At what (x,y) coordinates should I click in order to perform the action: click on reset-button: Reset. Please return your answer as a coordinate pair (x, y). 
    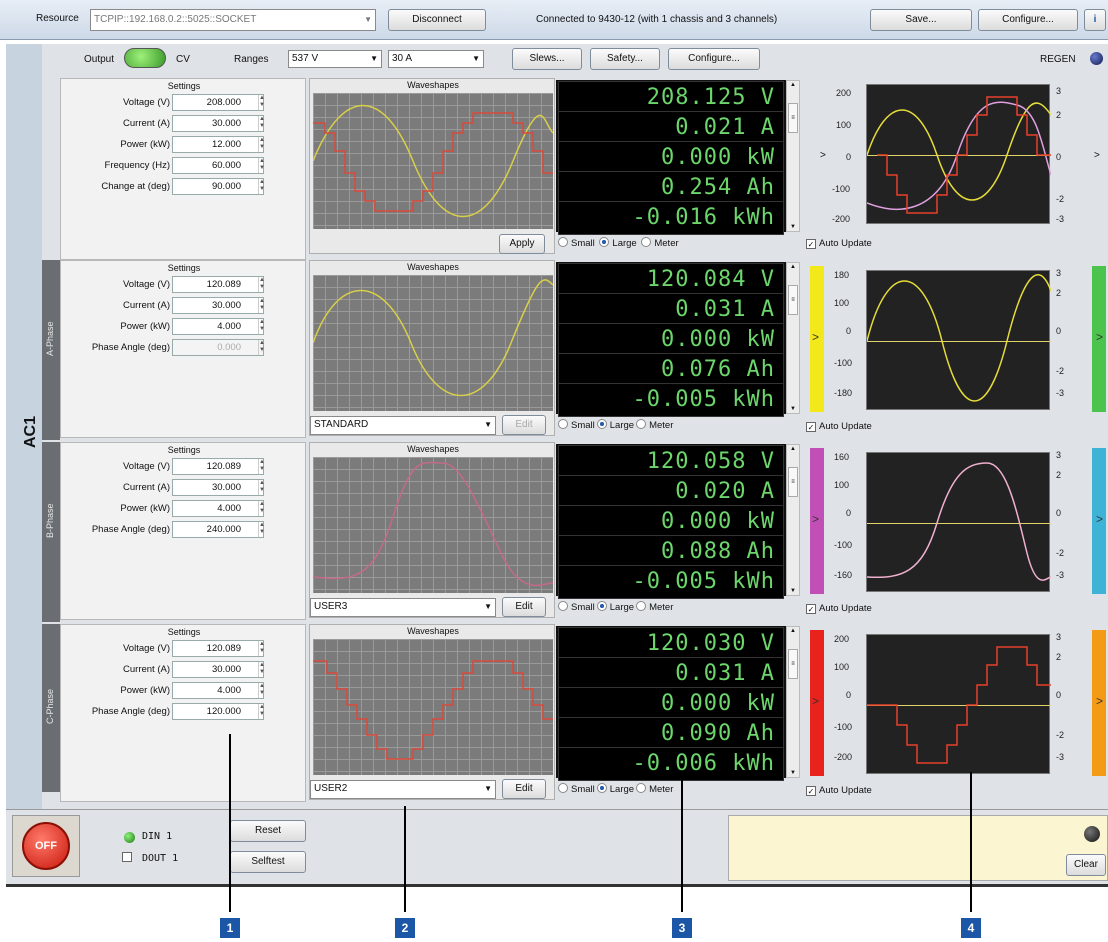
    Looking at the image, I should click on (268, 831).